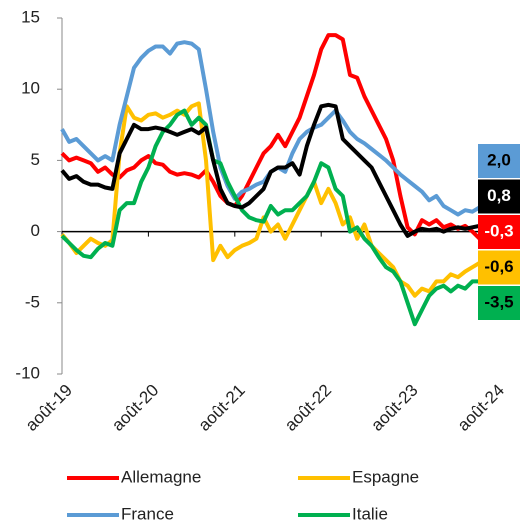 The height and width of the screenshot is (532, 530). I want to click on y-tick-label: 15, so click(30, 16).